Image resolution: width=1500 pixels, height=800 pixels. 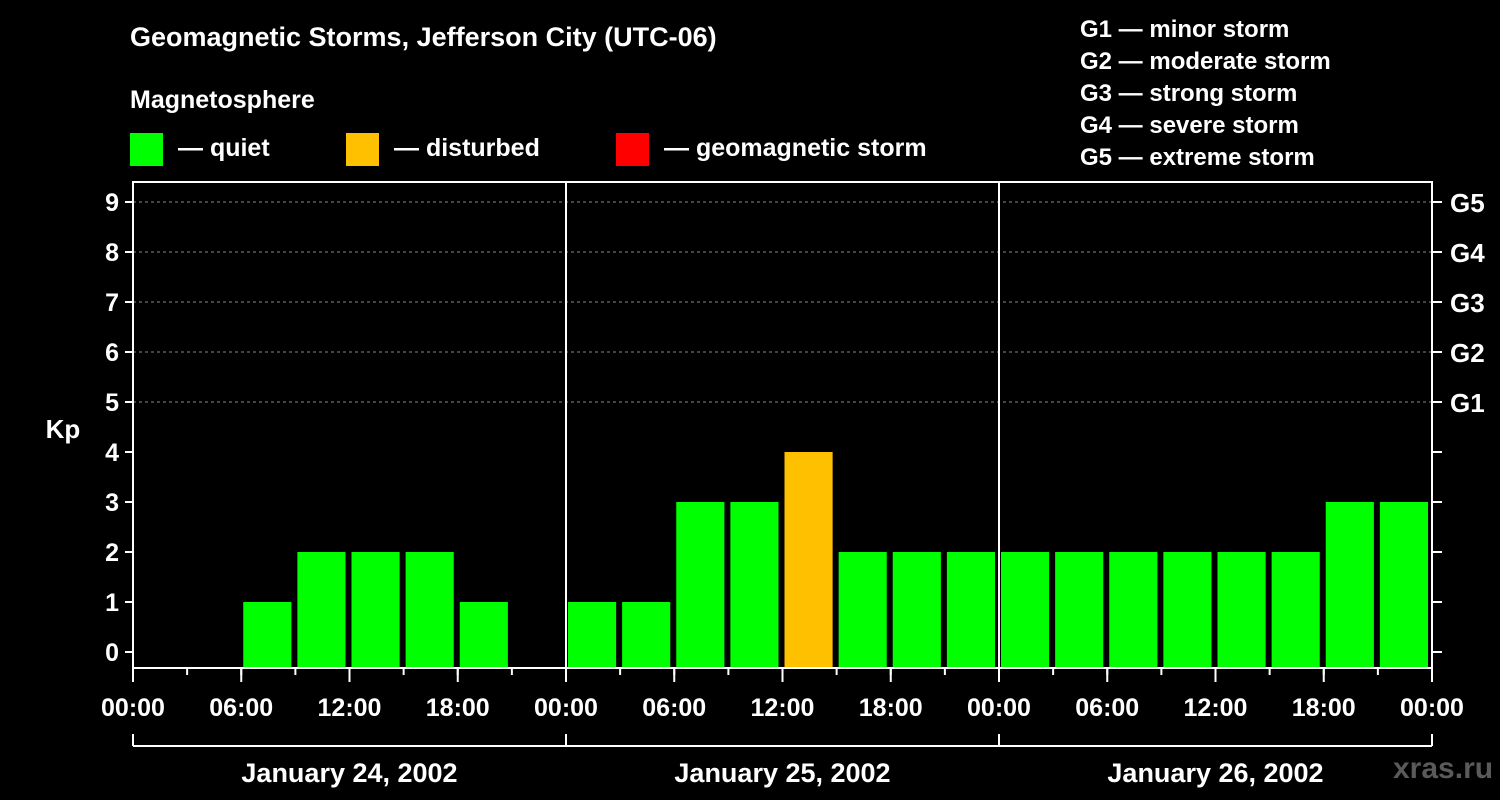 I want to click on day-label: January 24, 2002, so click(x=349, y=773).